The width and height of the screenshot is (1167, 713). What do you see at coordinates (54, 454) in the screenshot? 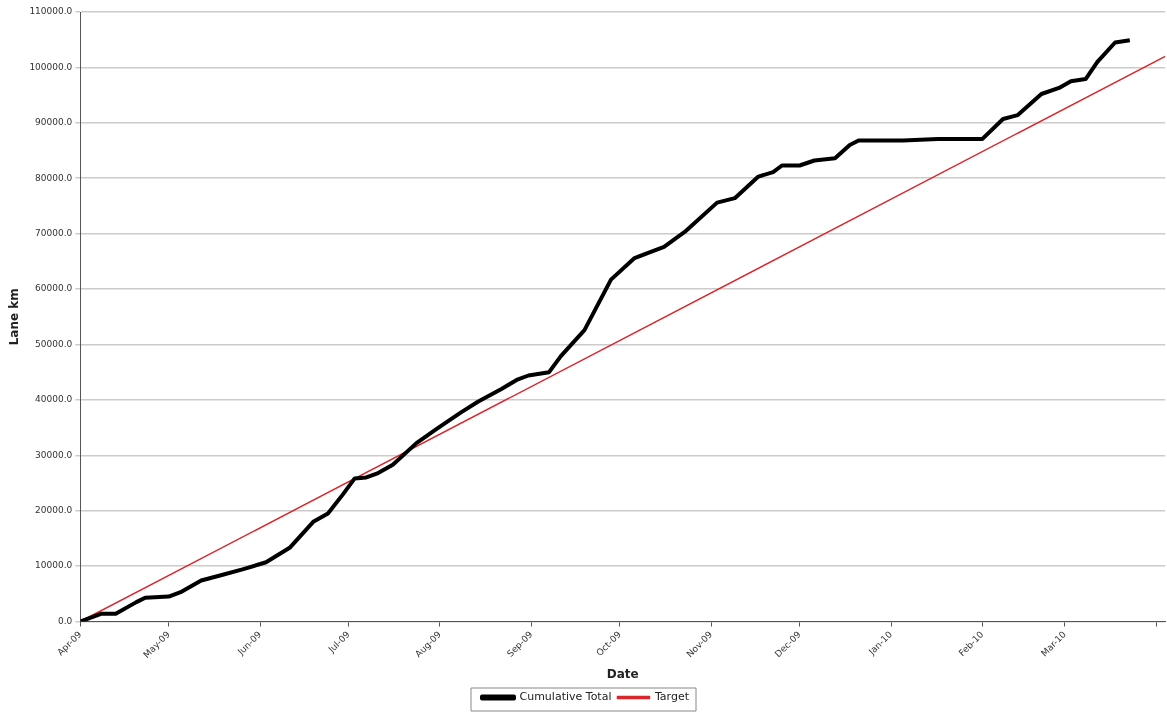
I see `y-tick-label: 30000.0` at bounding box center [54, 454].